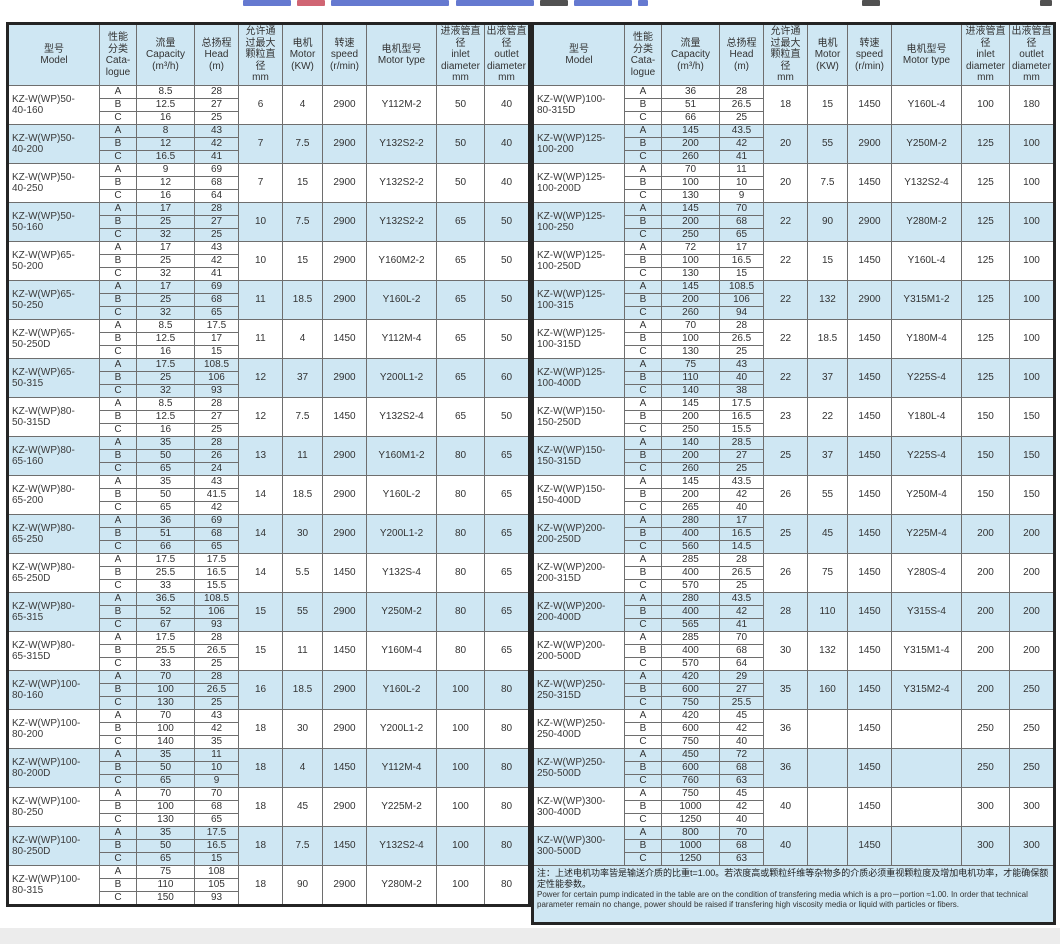 The height and width of the screenshot is (944, 1060). What do you see at coordinates (869, 43) in the screenshot?
I see `col-header-line: 转速` at bounding box center [869, 43].